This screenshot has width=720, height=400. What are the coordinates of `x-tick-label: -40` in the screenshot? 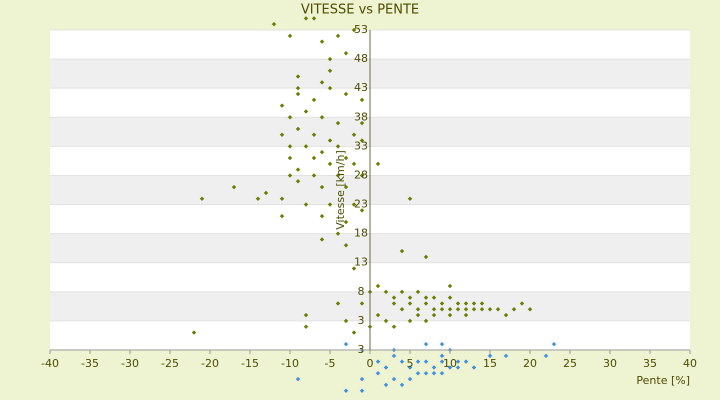 It's located at (50, 363).